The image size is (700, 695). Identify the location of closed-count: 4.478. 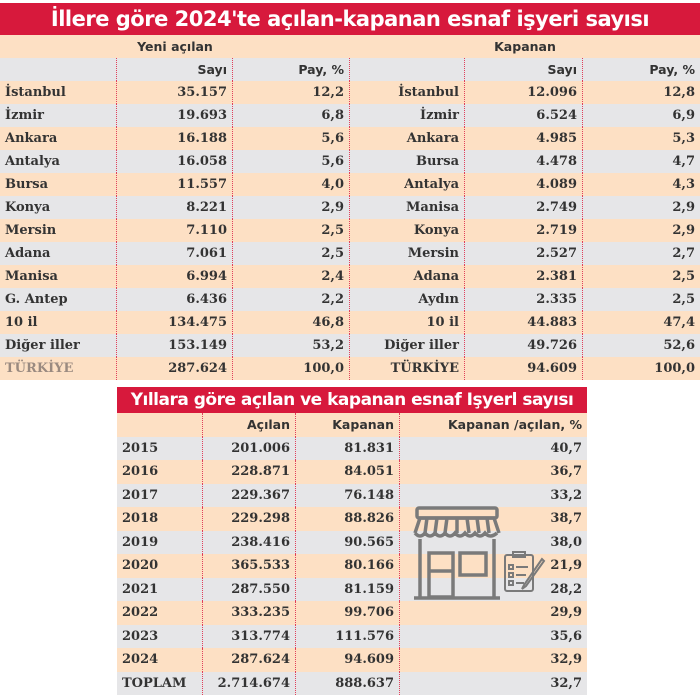
(524, 161).